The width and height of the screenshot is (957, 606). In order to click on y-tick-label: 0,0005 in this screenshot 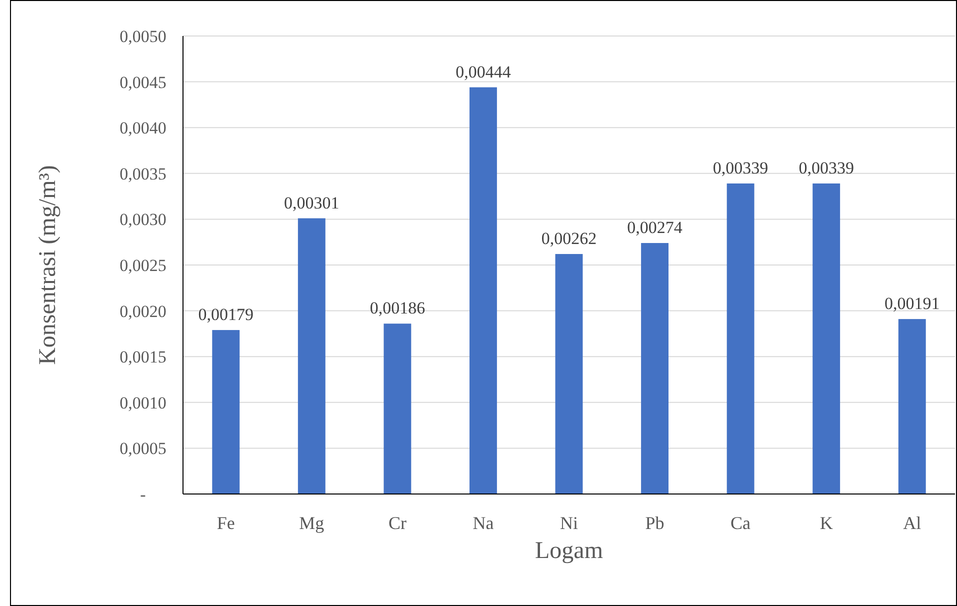, I will do `click(143, 448)`.